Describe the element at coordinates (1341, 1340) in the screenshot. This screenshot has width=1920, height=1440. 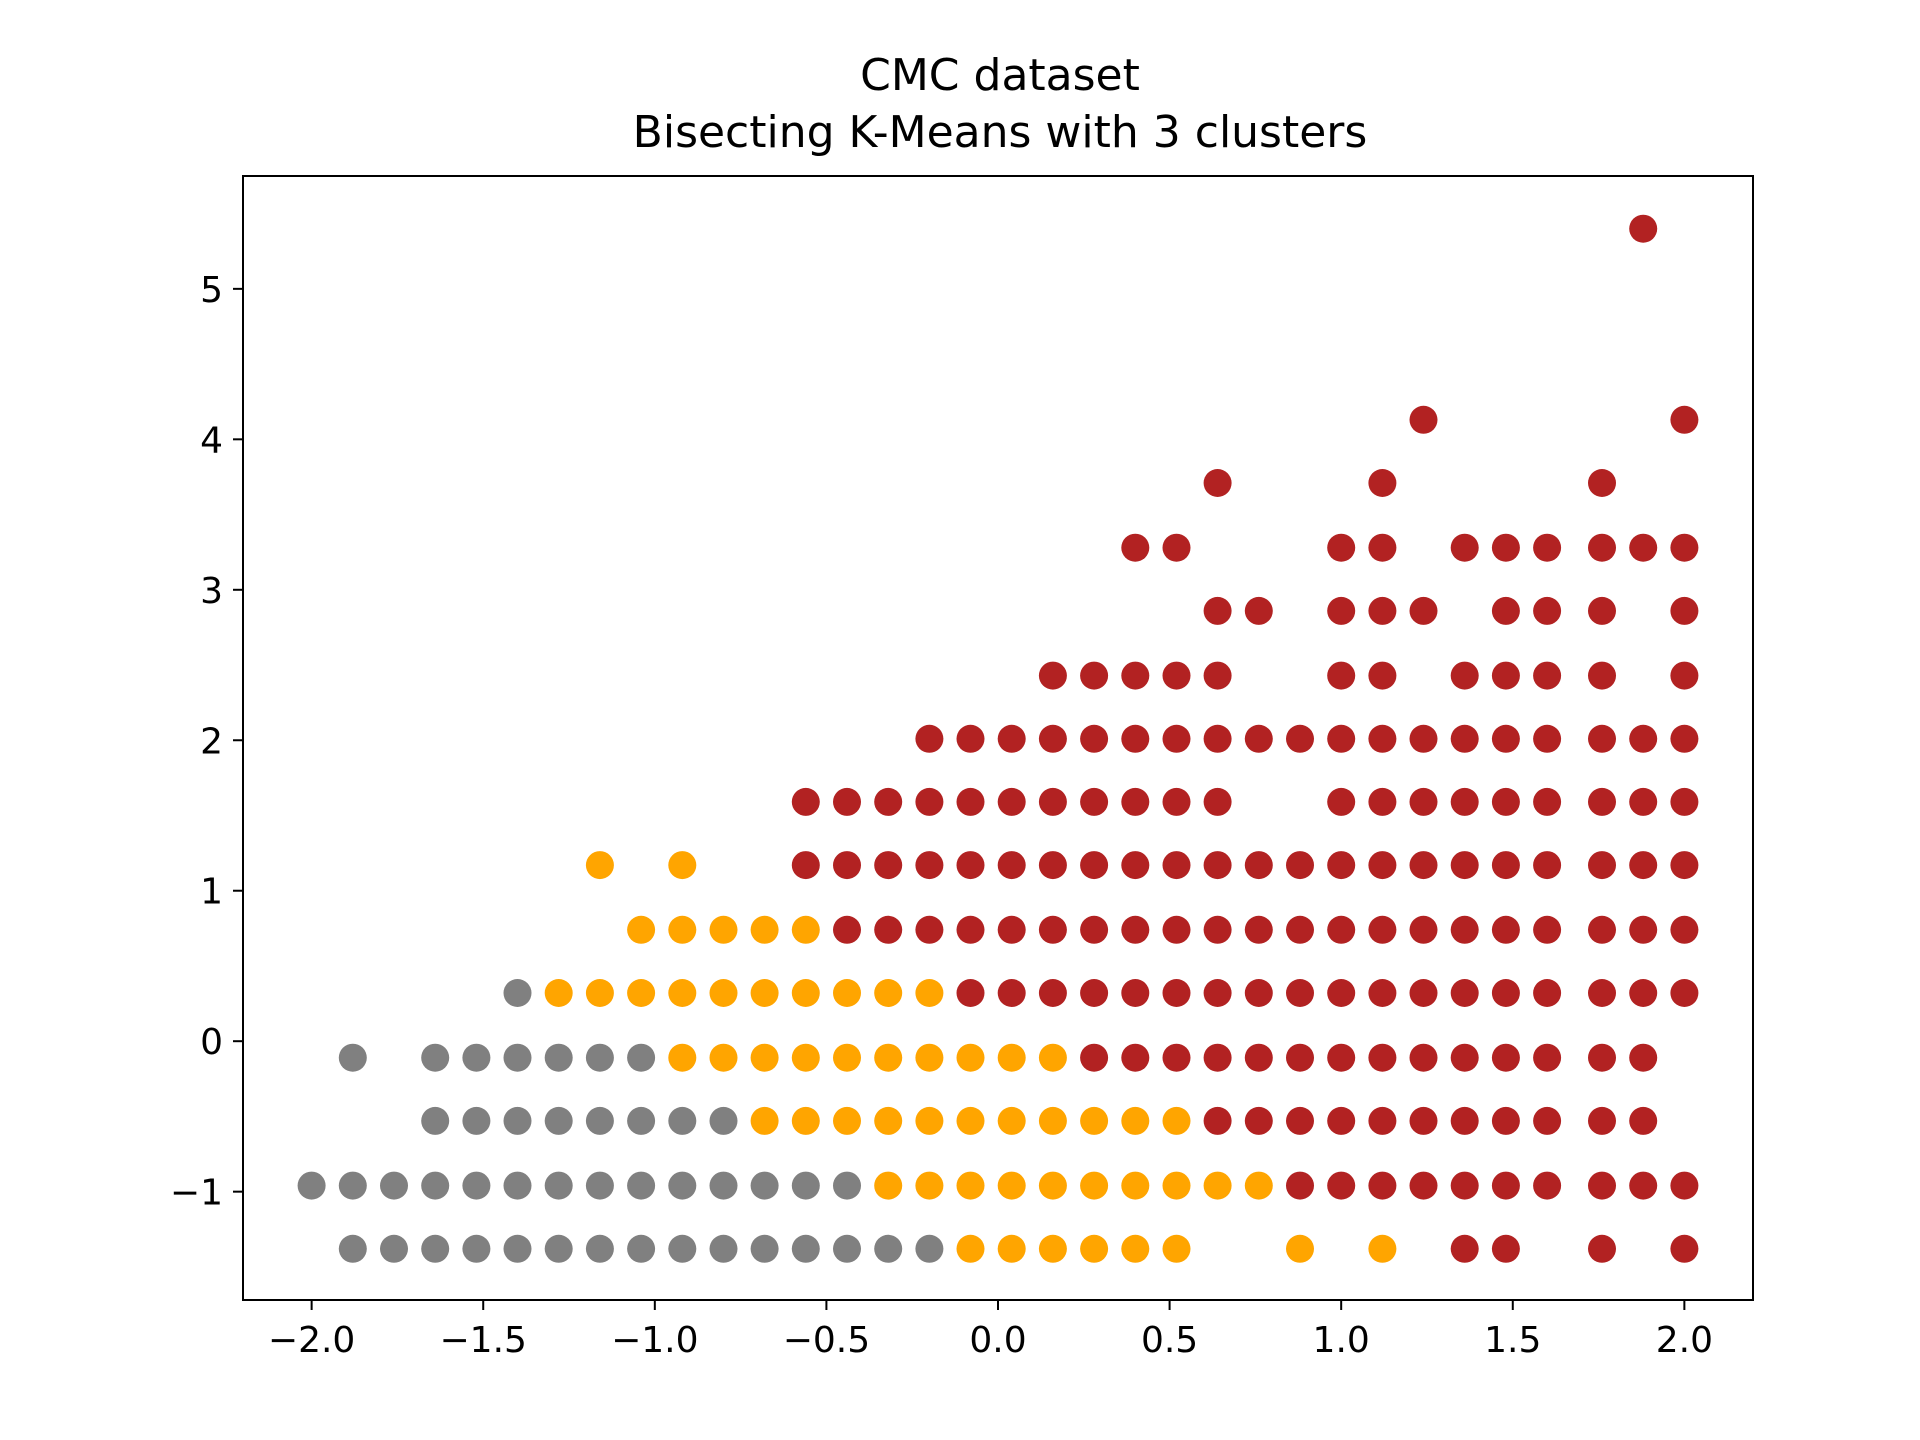
I see `x-tick-label: 1.0` at that location.